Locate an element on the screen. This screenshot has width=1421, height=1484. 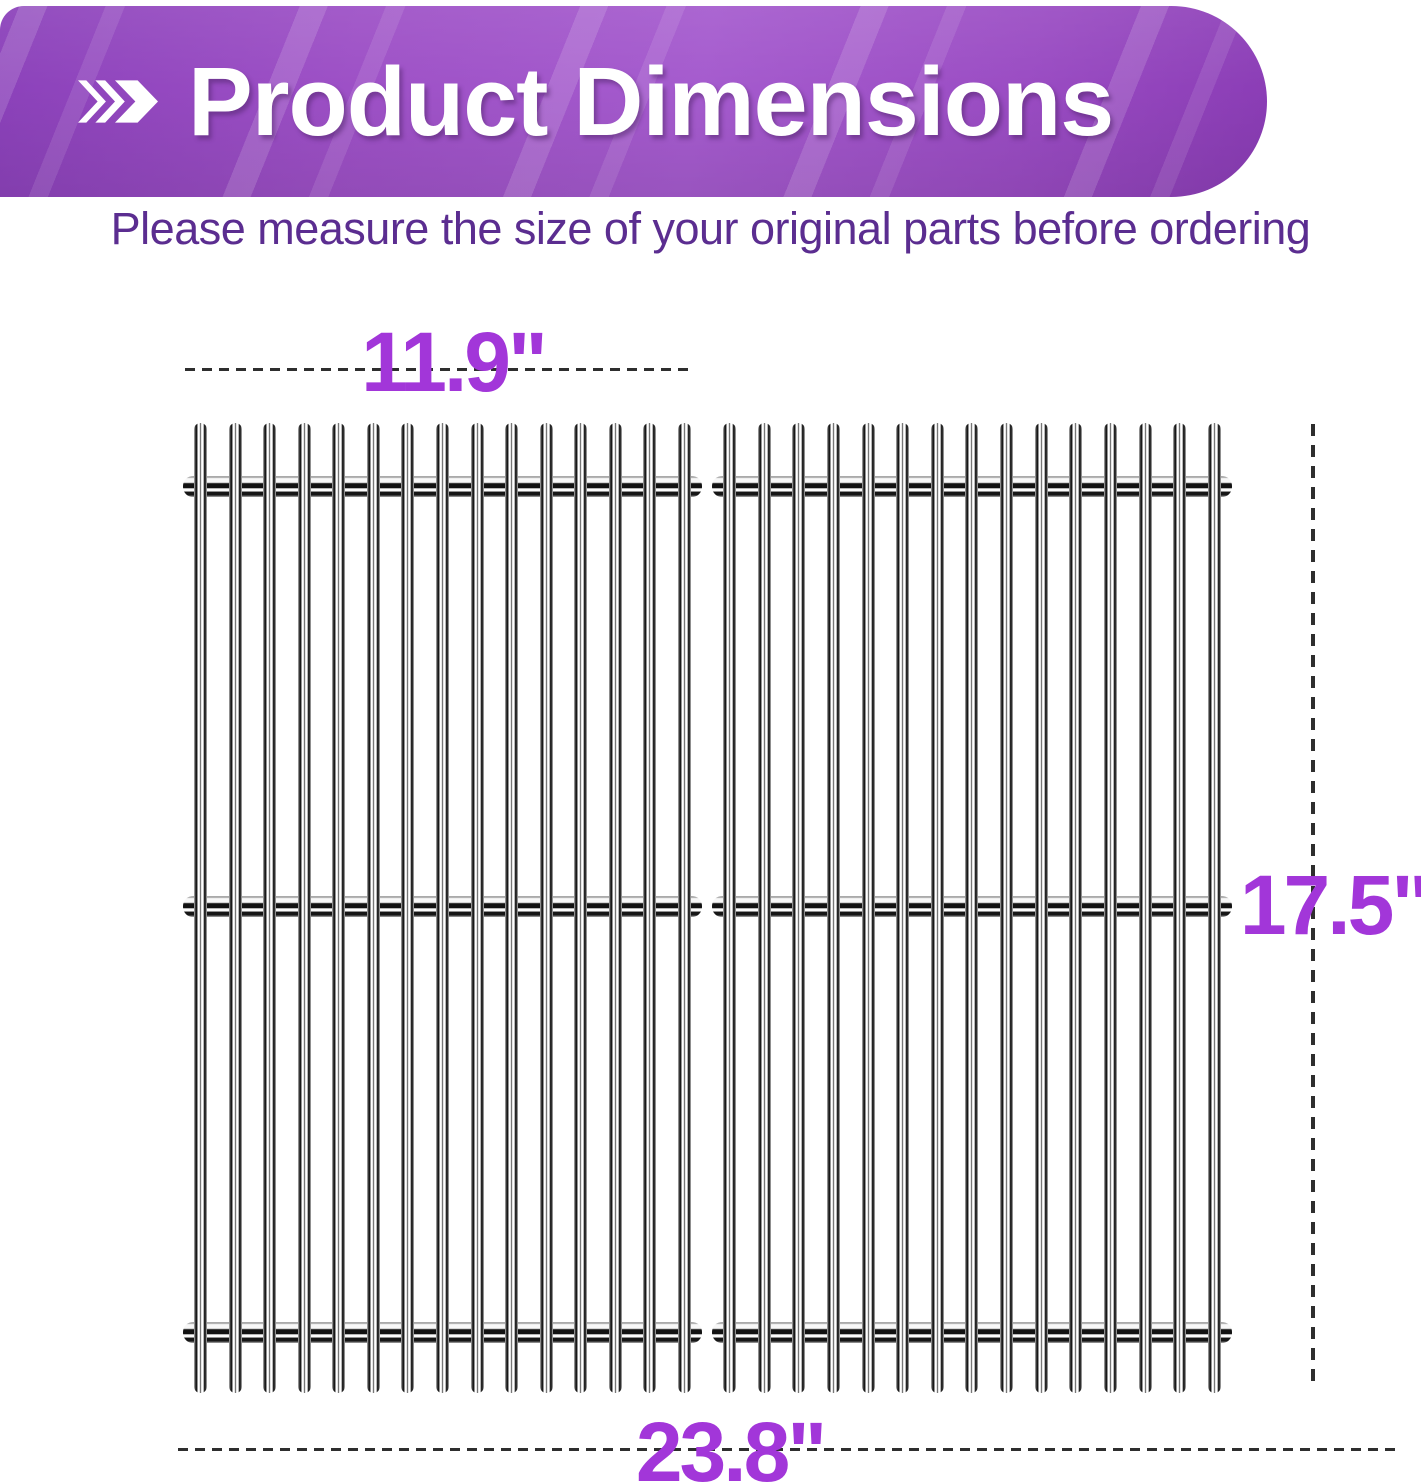
total-width-label: 23.8" is located at coordinates (731, 1444).